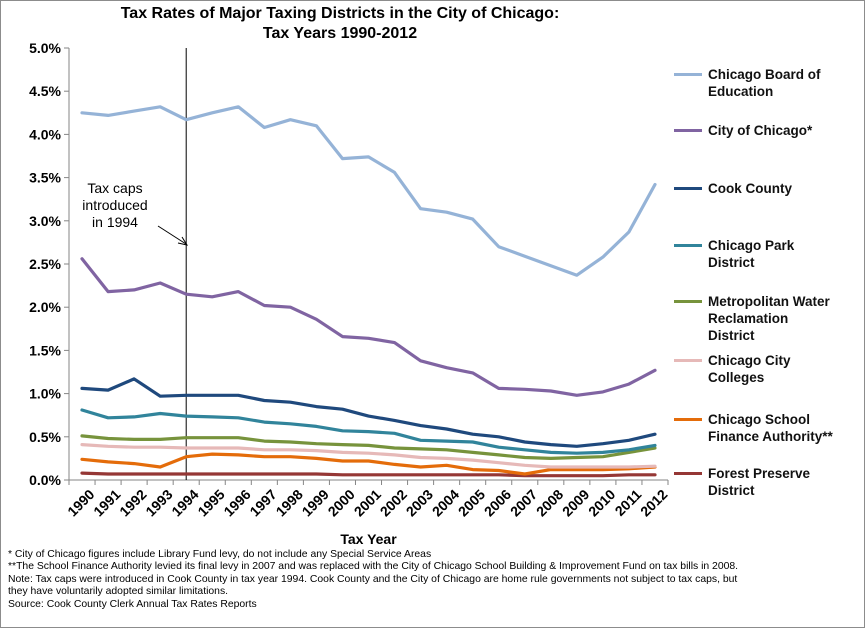  What do you see at coordinates (132, 502) in the screenshot?
I see `x-tick-label: 1992` at bounding box center [132, 502].